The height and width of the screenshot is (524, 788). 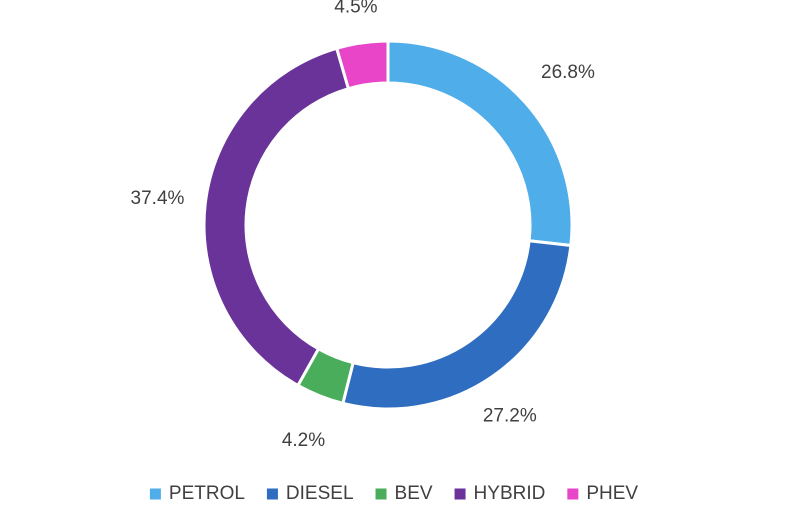 I want to click on legend-swatch-diesel, so click(x=272, y=494).